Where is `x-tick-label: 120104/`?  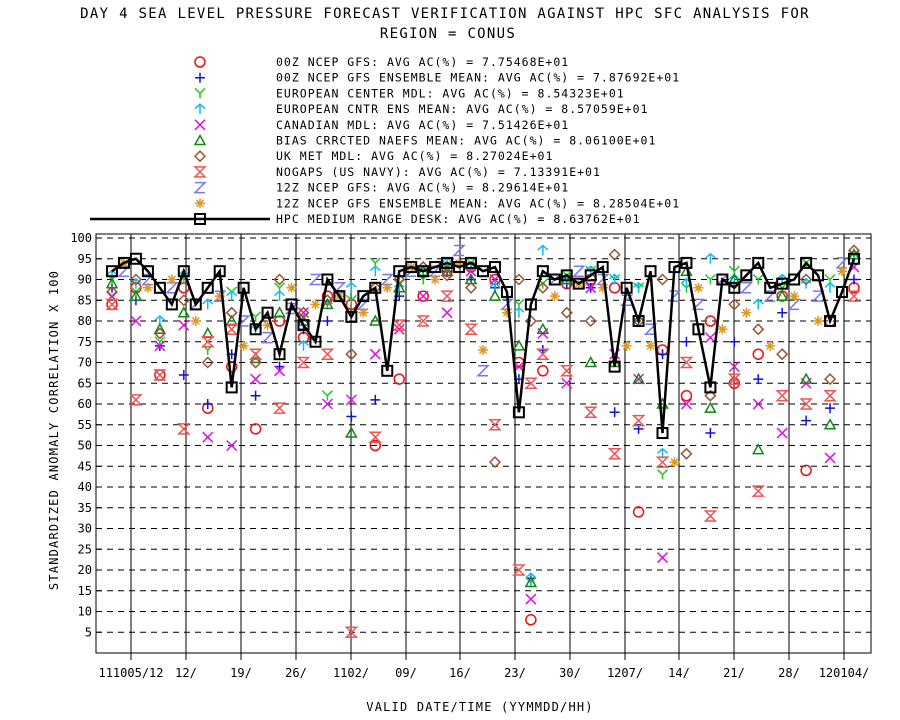
x-tick-label: 120104/ is located at coordinates (844, 673).